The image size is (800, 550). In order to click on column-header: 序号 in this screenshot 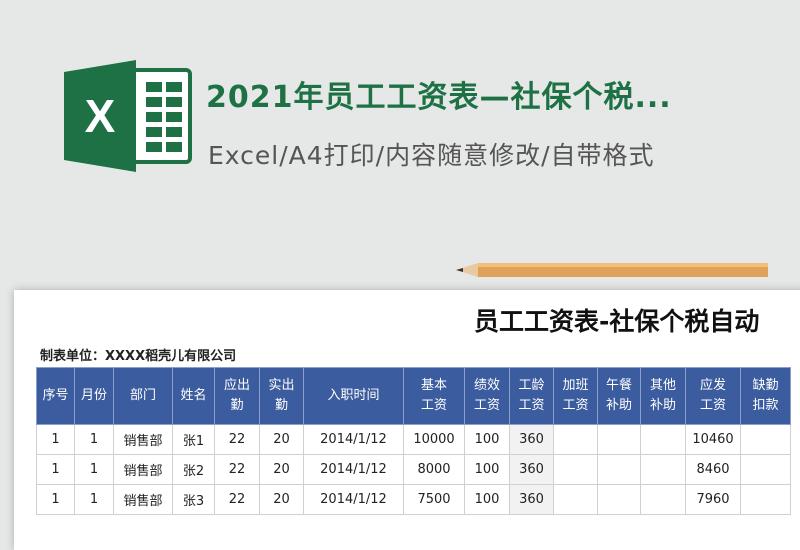, I will do `click(55, 396)`.